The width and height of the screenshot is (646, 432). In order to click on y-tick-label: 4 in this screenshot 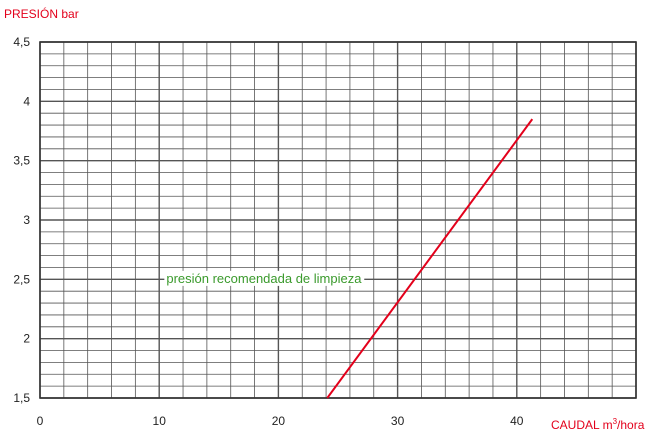, I will do `click(26, 101)`.